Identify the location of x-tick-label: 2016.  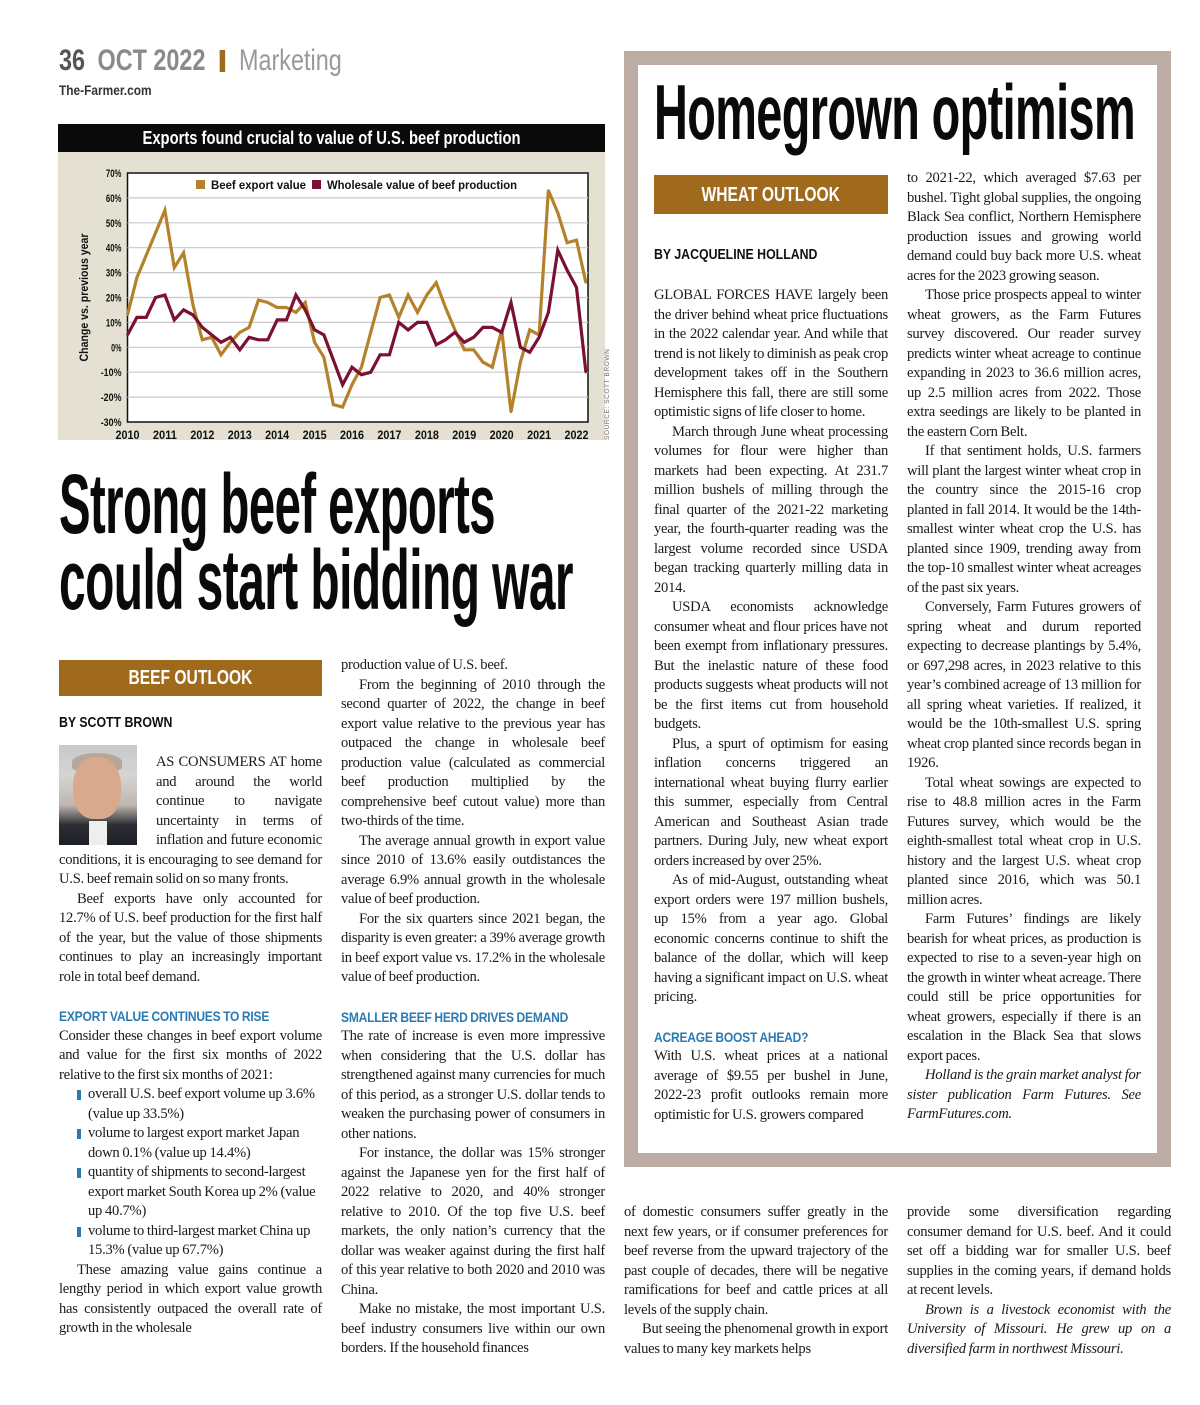
(352, 434).